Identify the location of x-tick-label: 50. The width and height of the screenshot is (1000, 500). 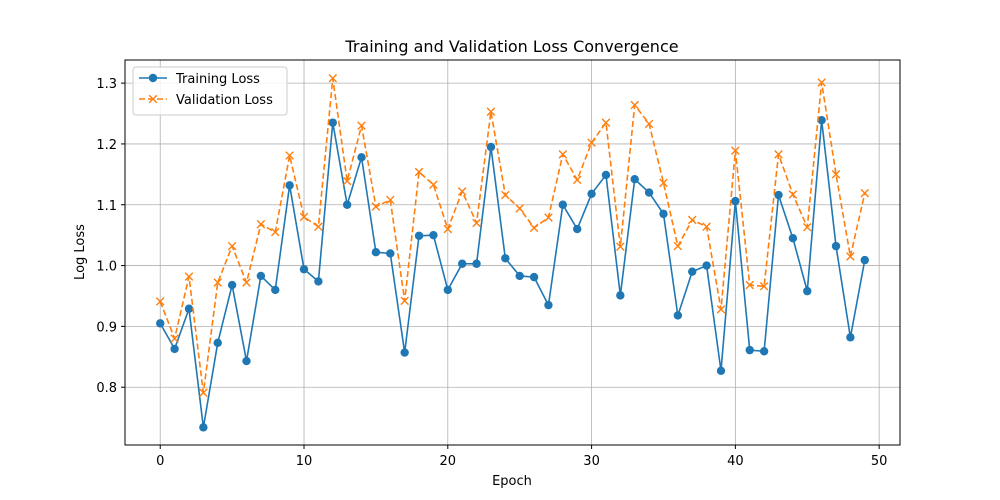
(879, 461).